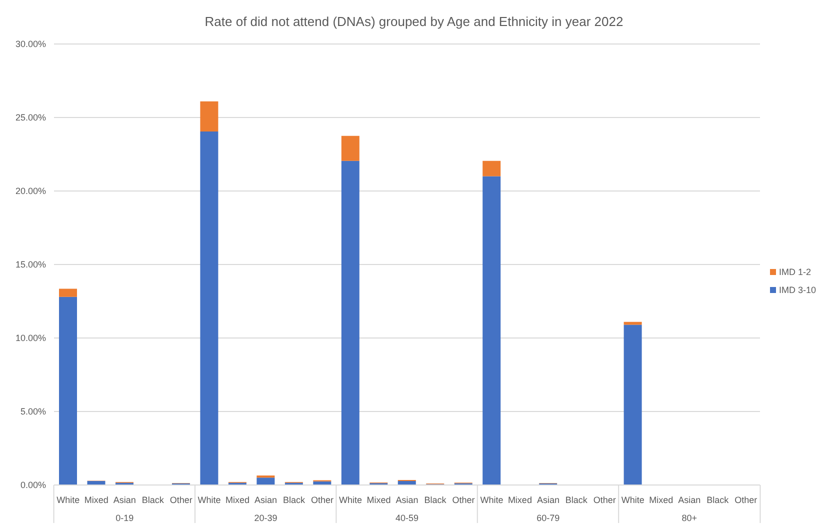 Image resolution: width=828 pixels, height=529 pixels. Describe the element at coordinates (30, 265) in the screenshot. I see `y-tick-label: 15.00%` at that location.